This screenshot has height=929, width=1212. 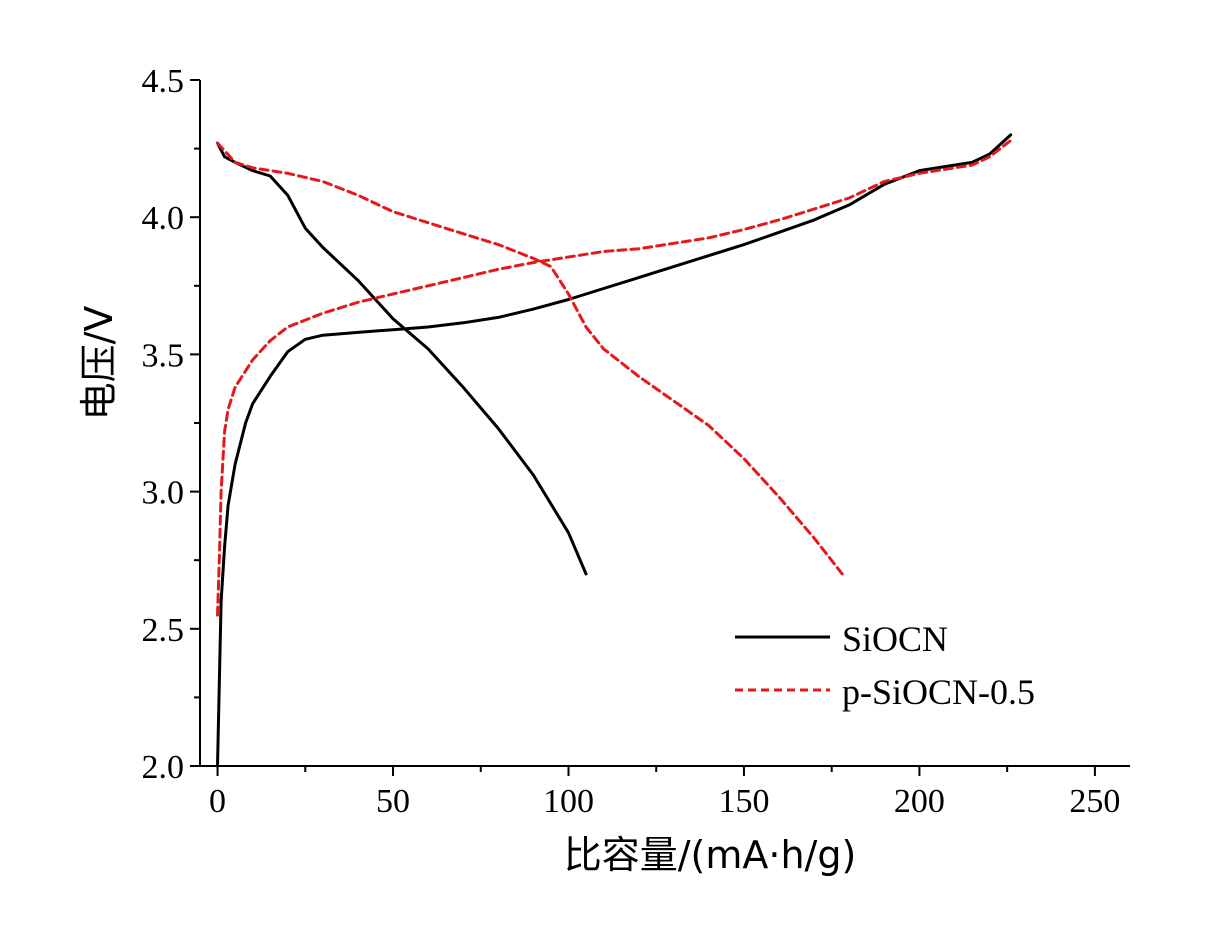 What do you see at coordinates (885, 665) in the screenshot?
I see `legend: SiOCN p-SiOCN-0.5` at bounding box center [885, 665].